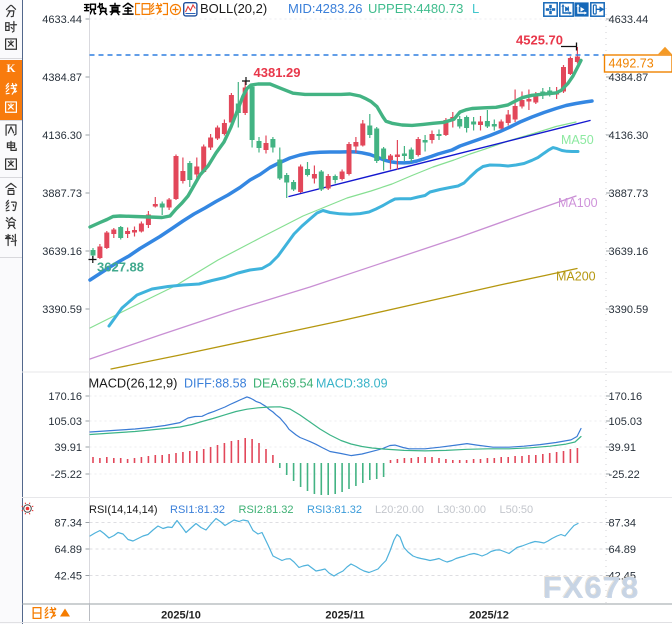 This screenshot has width=672, height=624. I want to click on svg-text: 4381.29, so click(277, 72).